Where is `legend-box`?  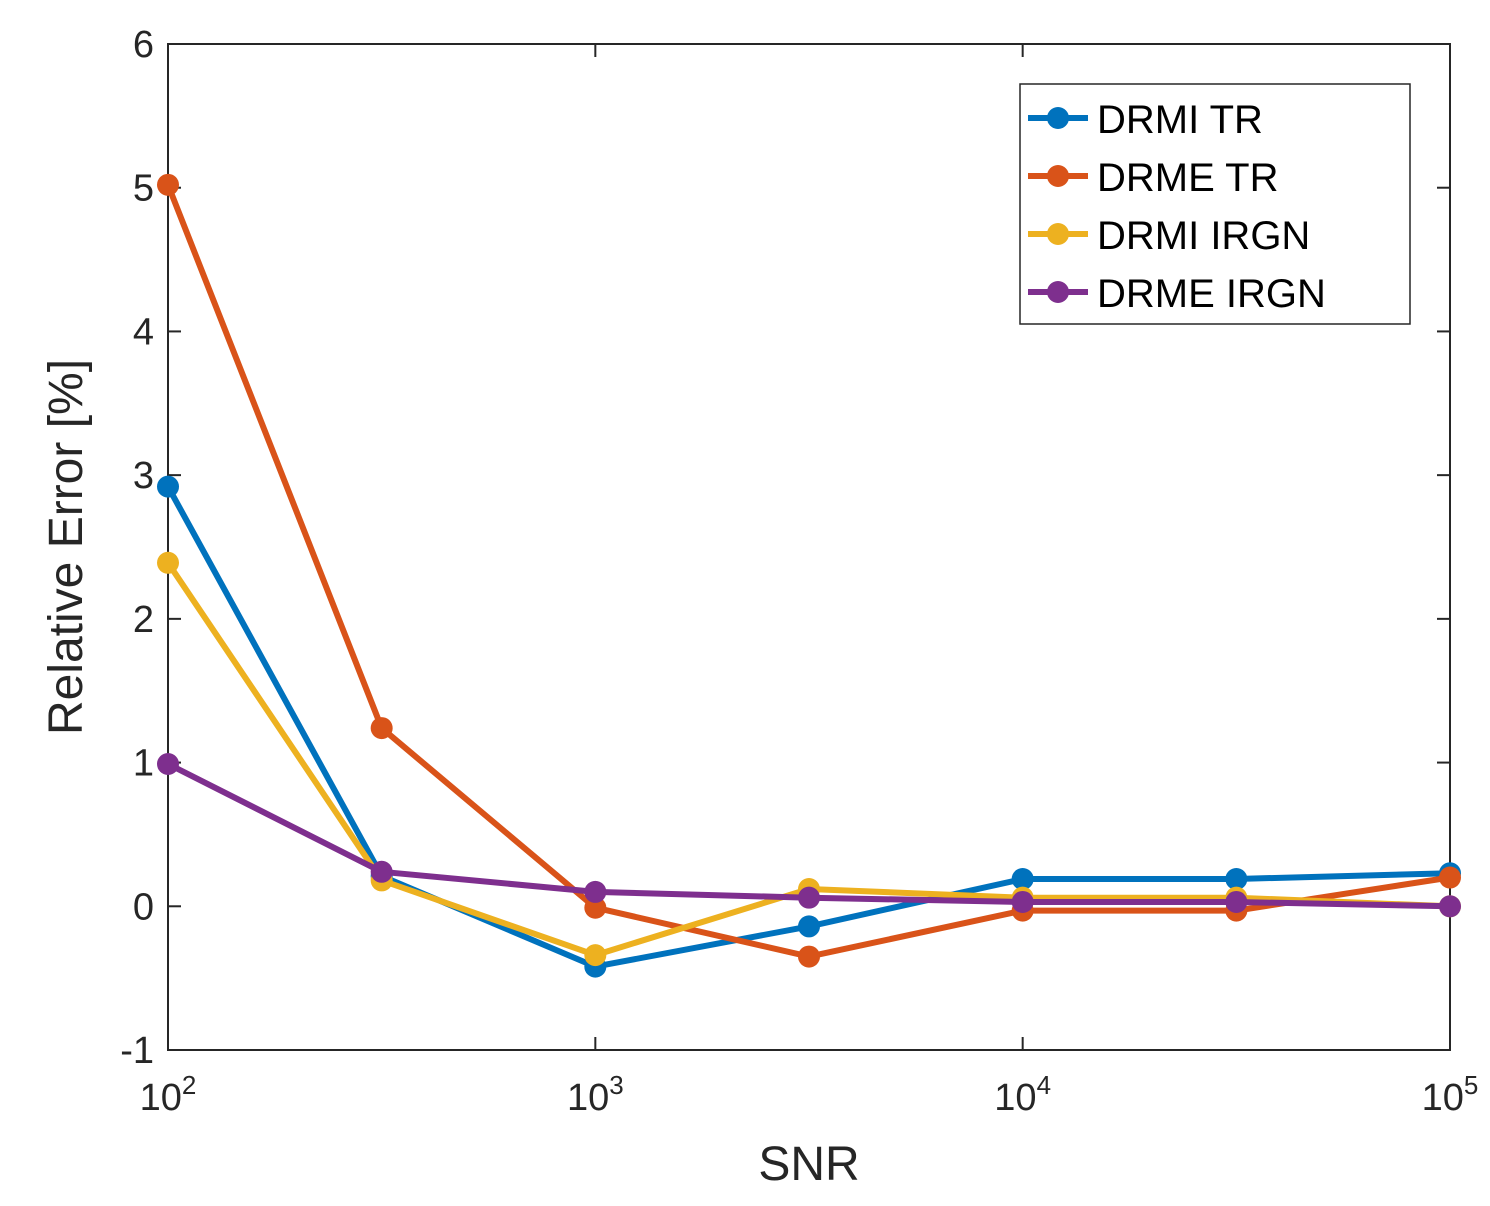
legend-box is located at coordinates (1215, 204).